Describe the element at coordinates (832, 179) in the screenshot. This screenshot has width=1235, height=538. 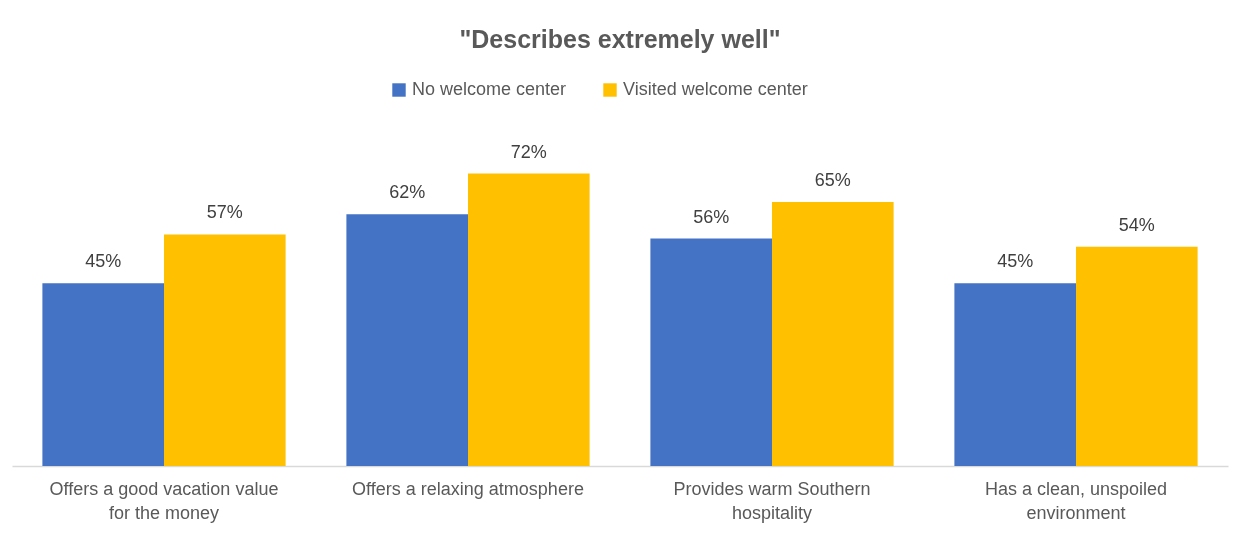
I see `data-label: 65%` at that location.